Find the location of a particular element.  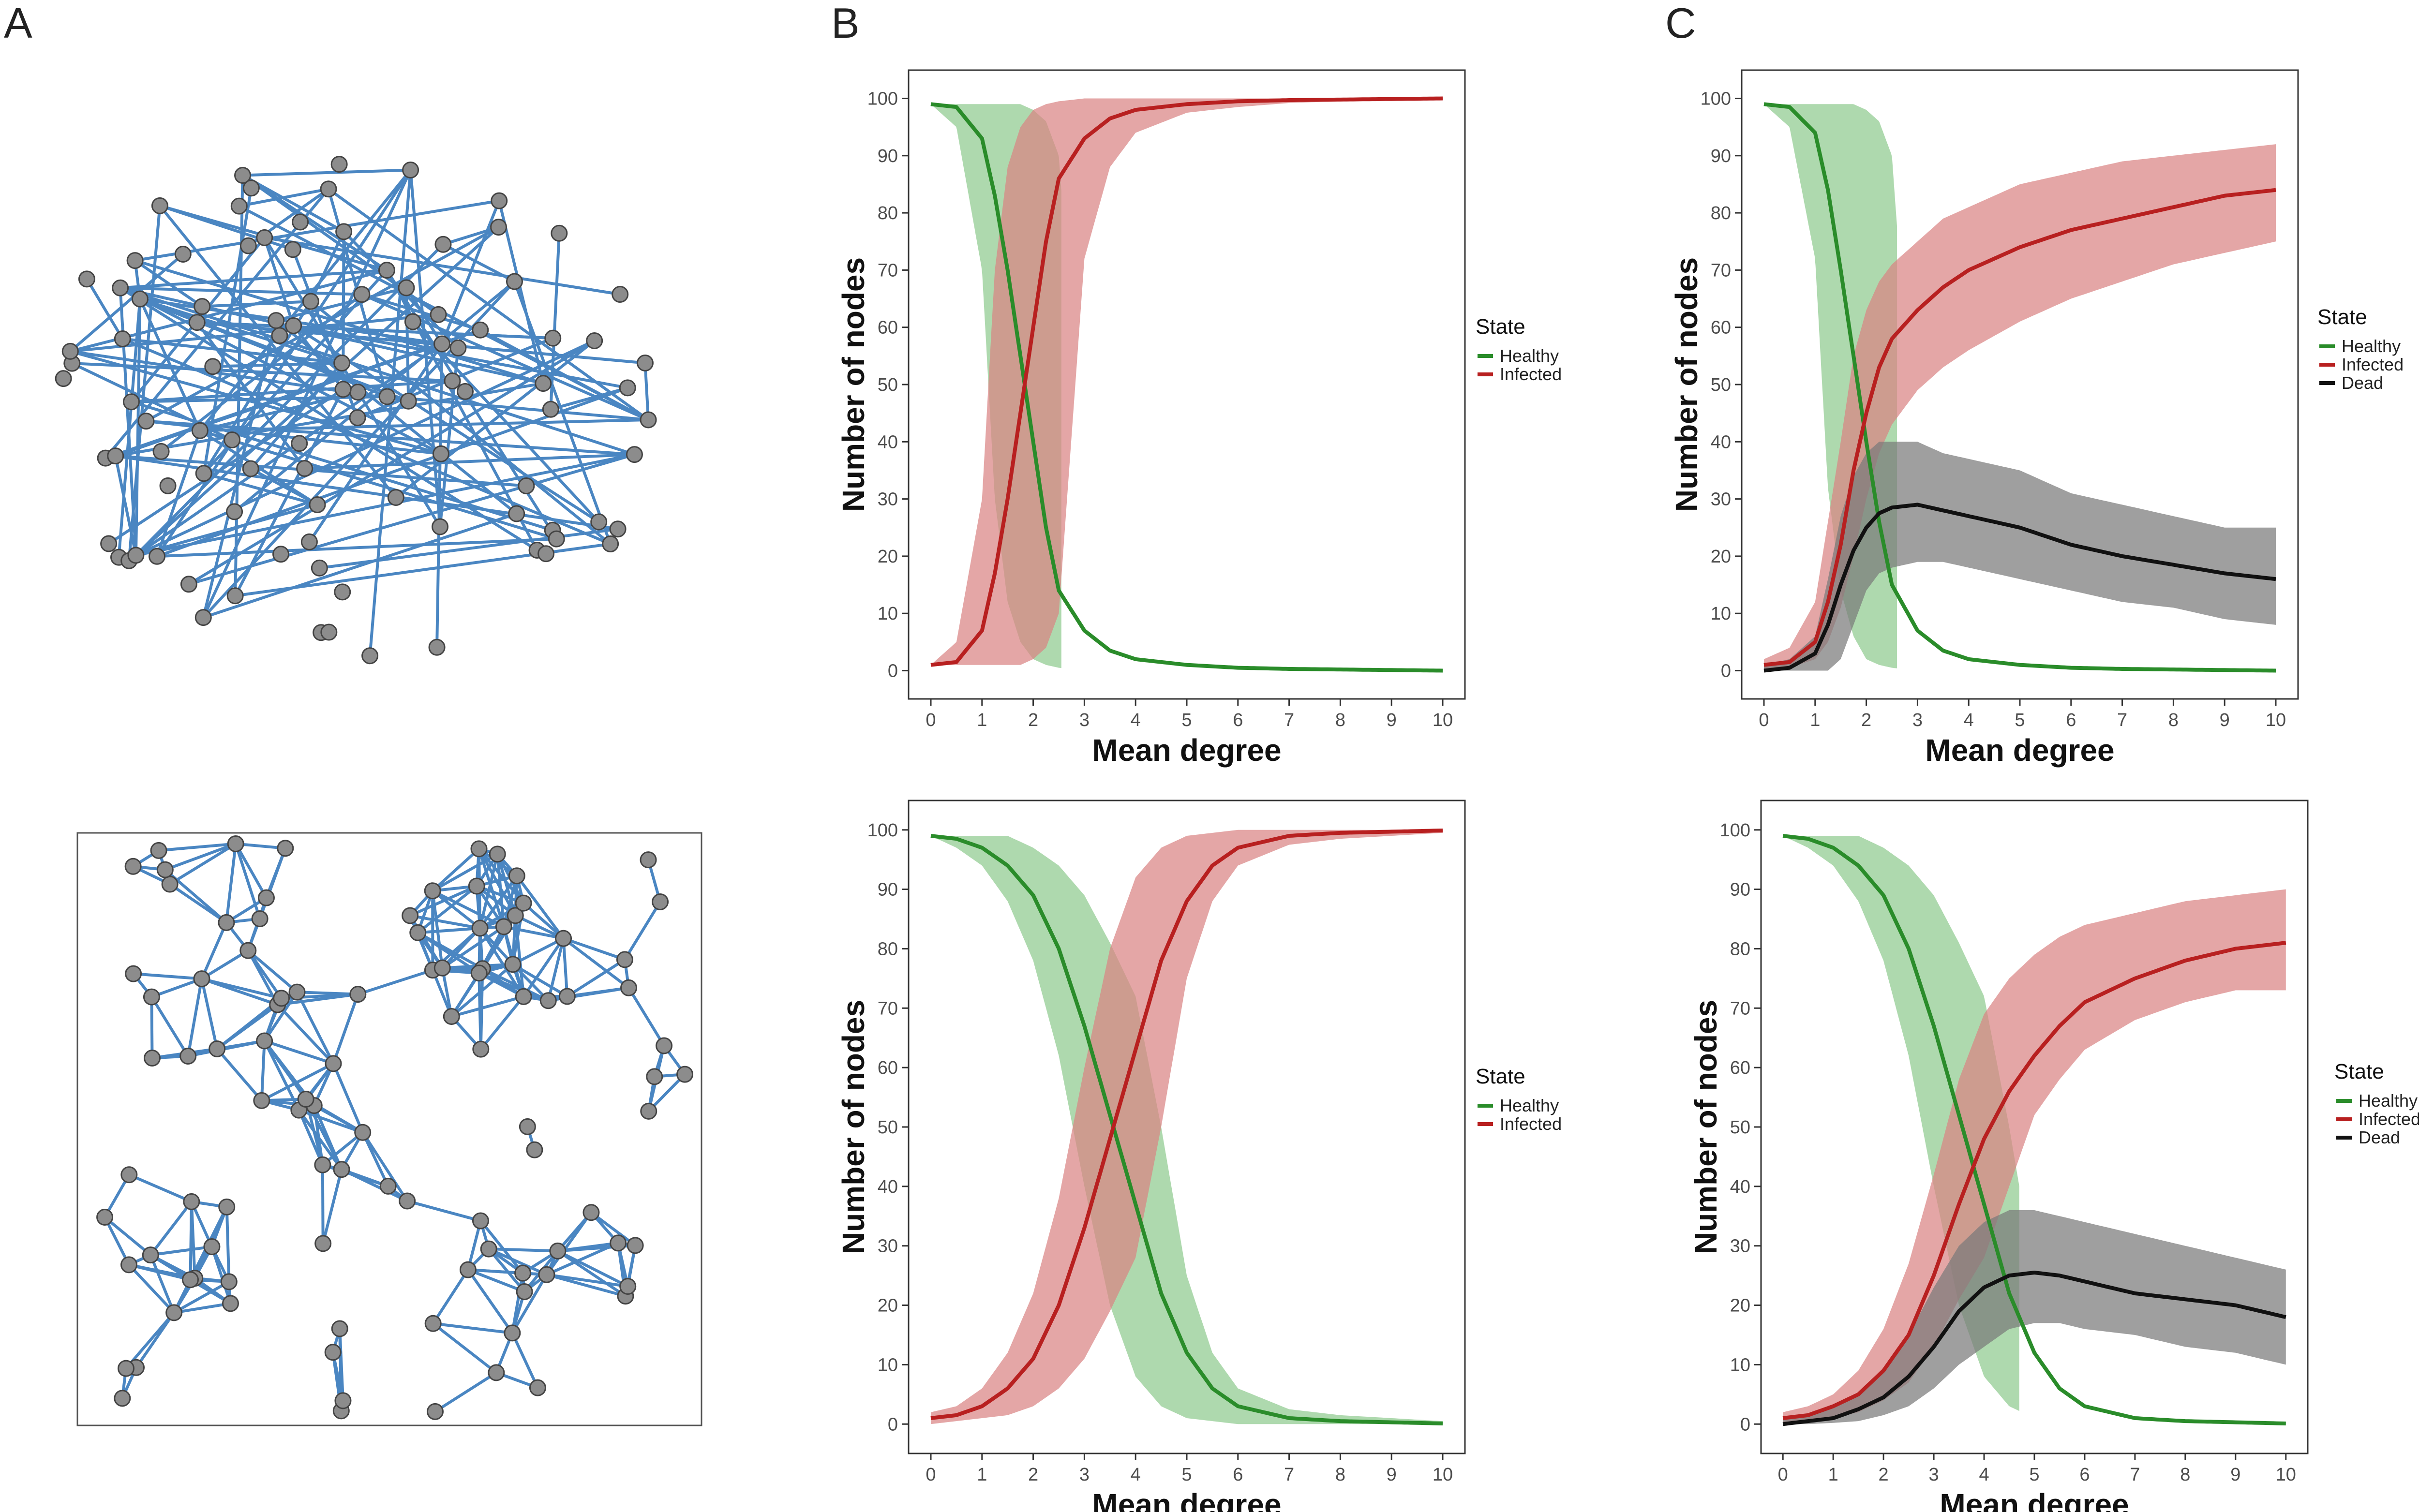

y-tick-label: 80 is located at coordinates (888, 213).